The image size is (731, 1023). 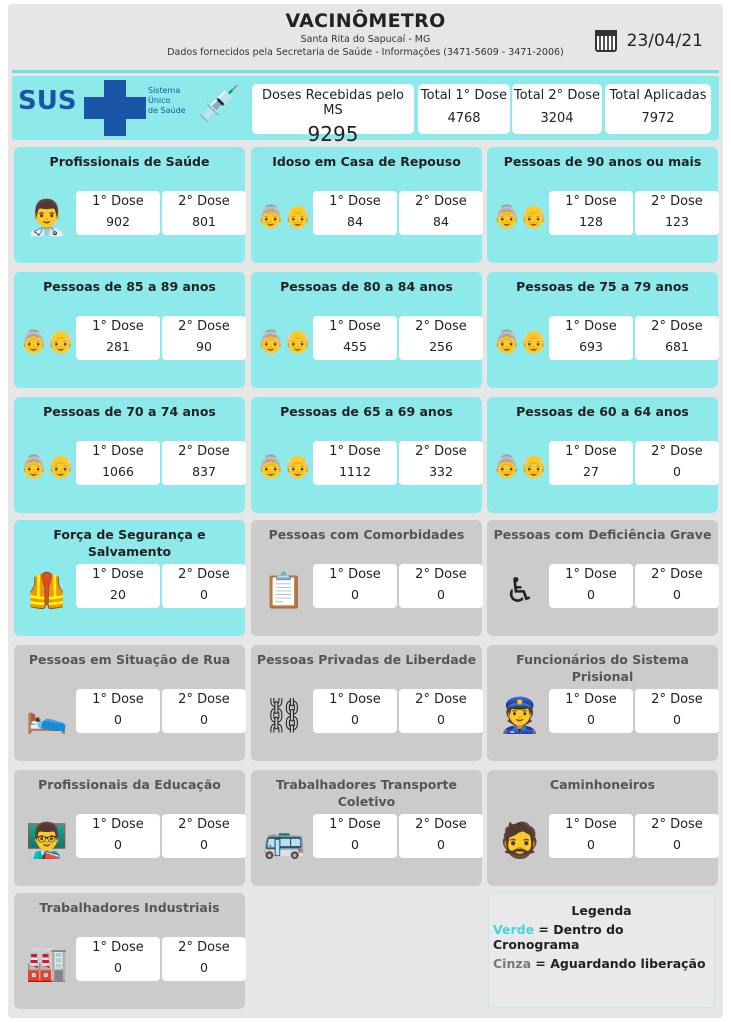 What do you see at coordinates (118, 213) in the screenshot?
I see `first-dose-box: 1° Dose 902` at bounding box center [118, 213].